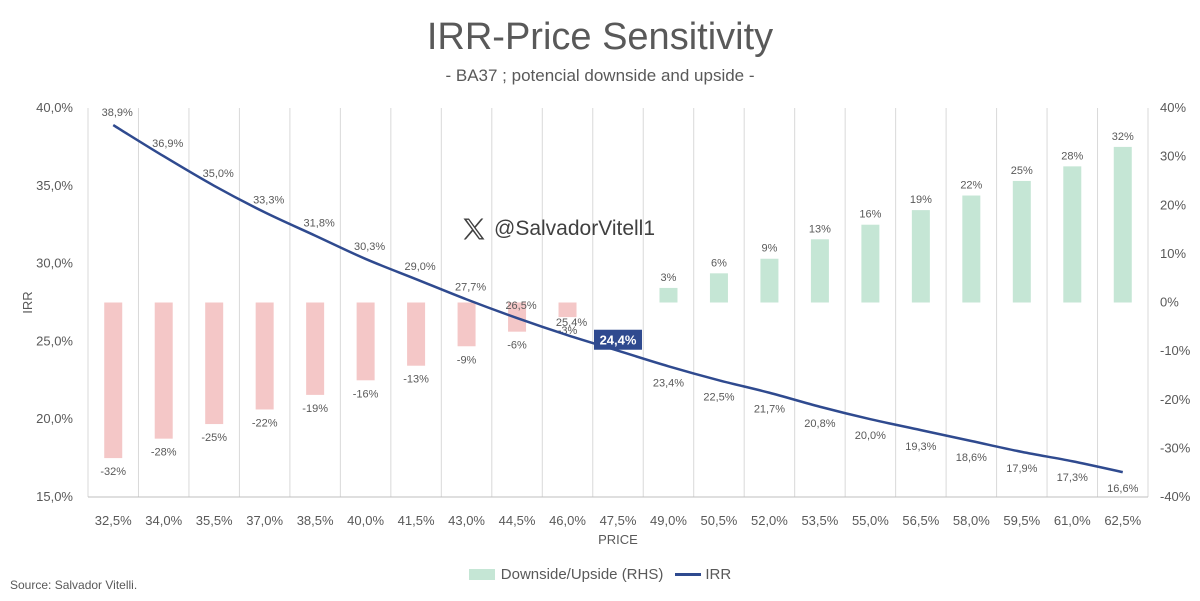  What do you see at coordinates (1175, 447) in the screenshot?
I see `y-right-tick-label: -30%` at bounding box center [1175, 447].